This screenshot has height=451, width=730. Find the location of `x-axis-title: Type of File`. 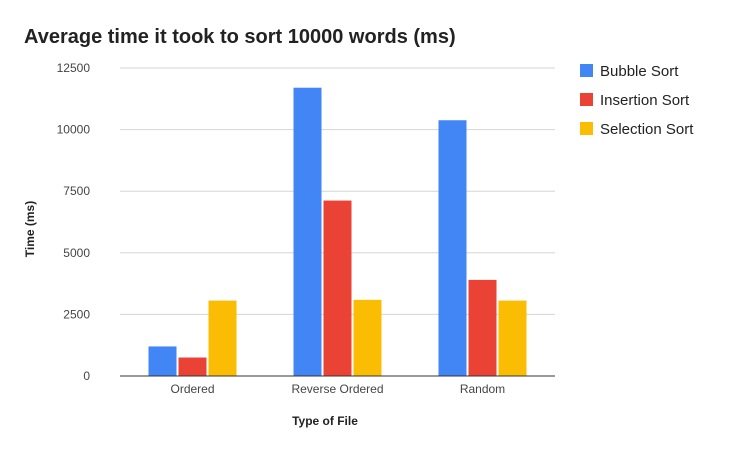

x-axis-title: Type of File is located at coordinates (325, 421).